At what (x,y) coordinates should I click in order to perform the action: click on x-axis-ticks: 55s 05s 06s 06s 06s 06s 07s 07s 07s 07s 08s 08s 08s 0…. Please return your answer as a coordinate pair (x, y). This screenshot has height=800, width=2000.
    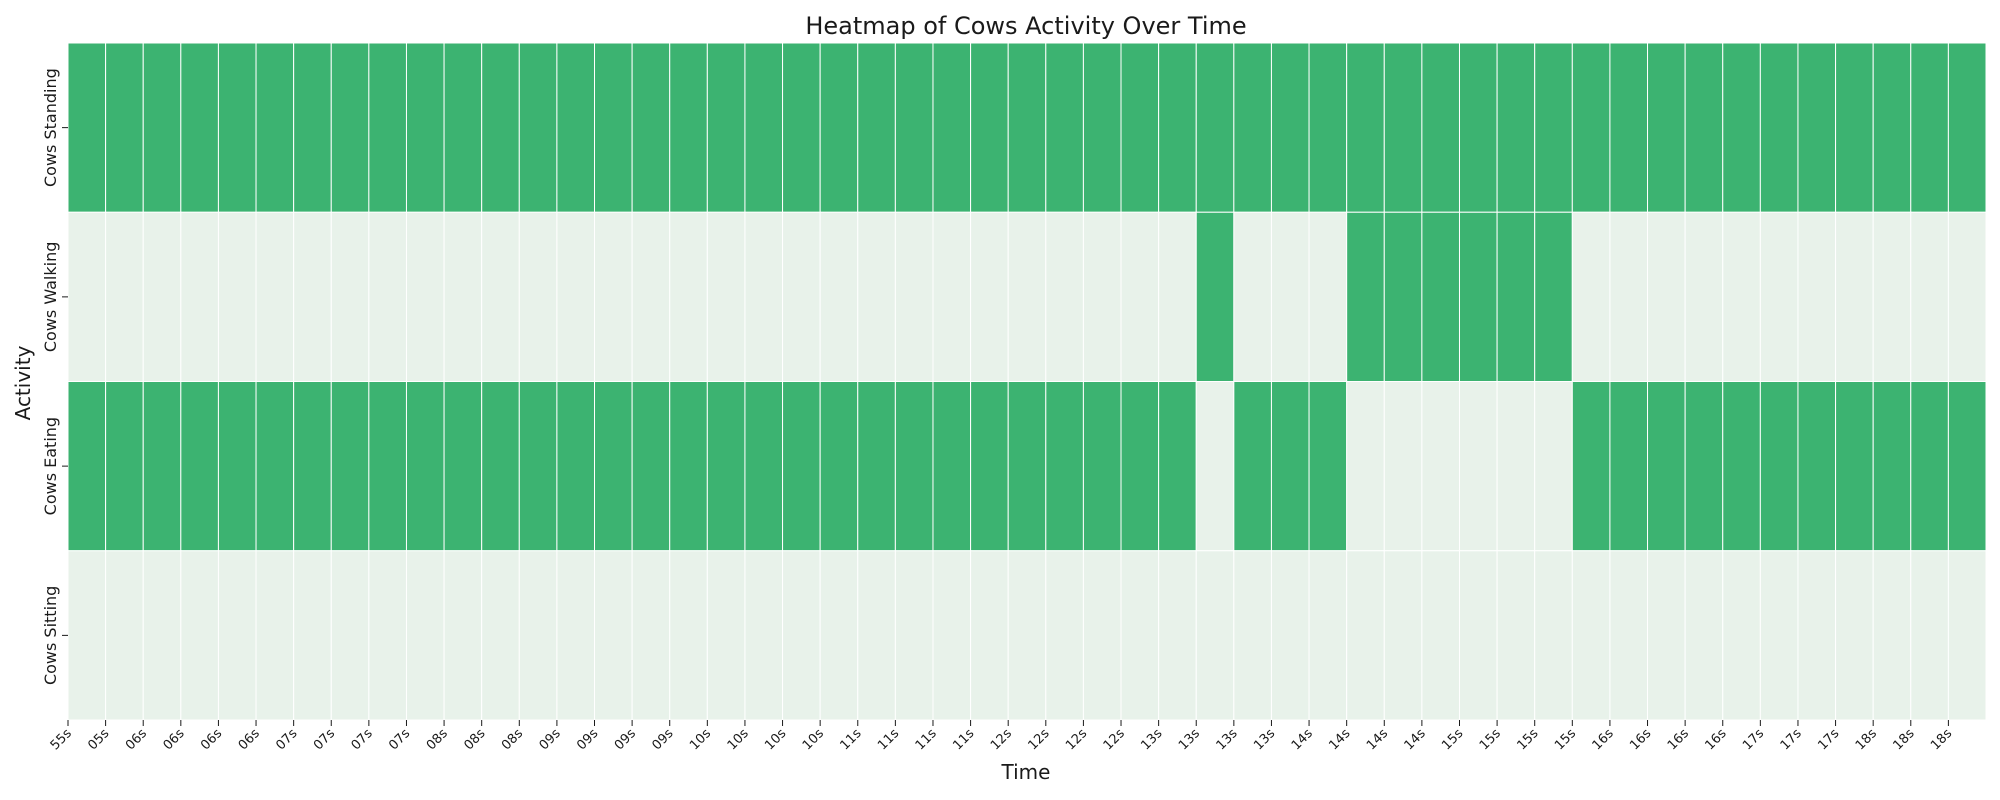
    Looking at the image, I should click on (1001, 736).